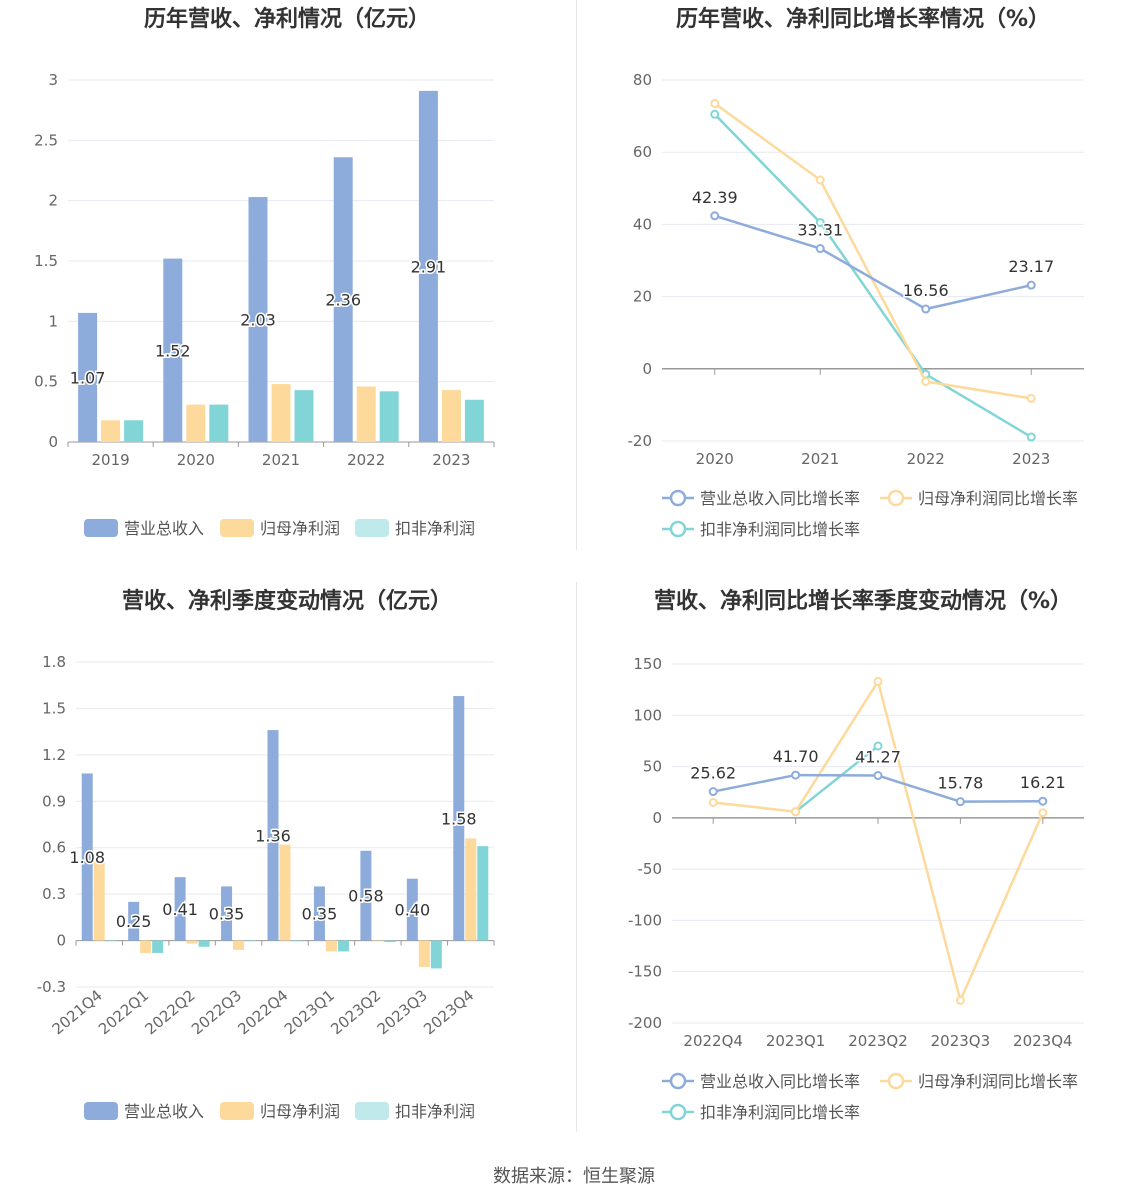 This screenshot has height=1202, width=1148. I want to click on line-revenue, so click(873, 262).